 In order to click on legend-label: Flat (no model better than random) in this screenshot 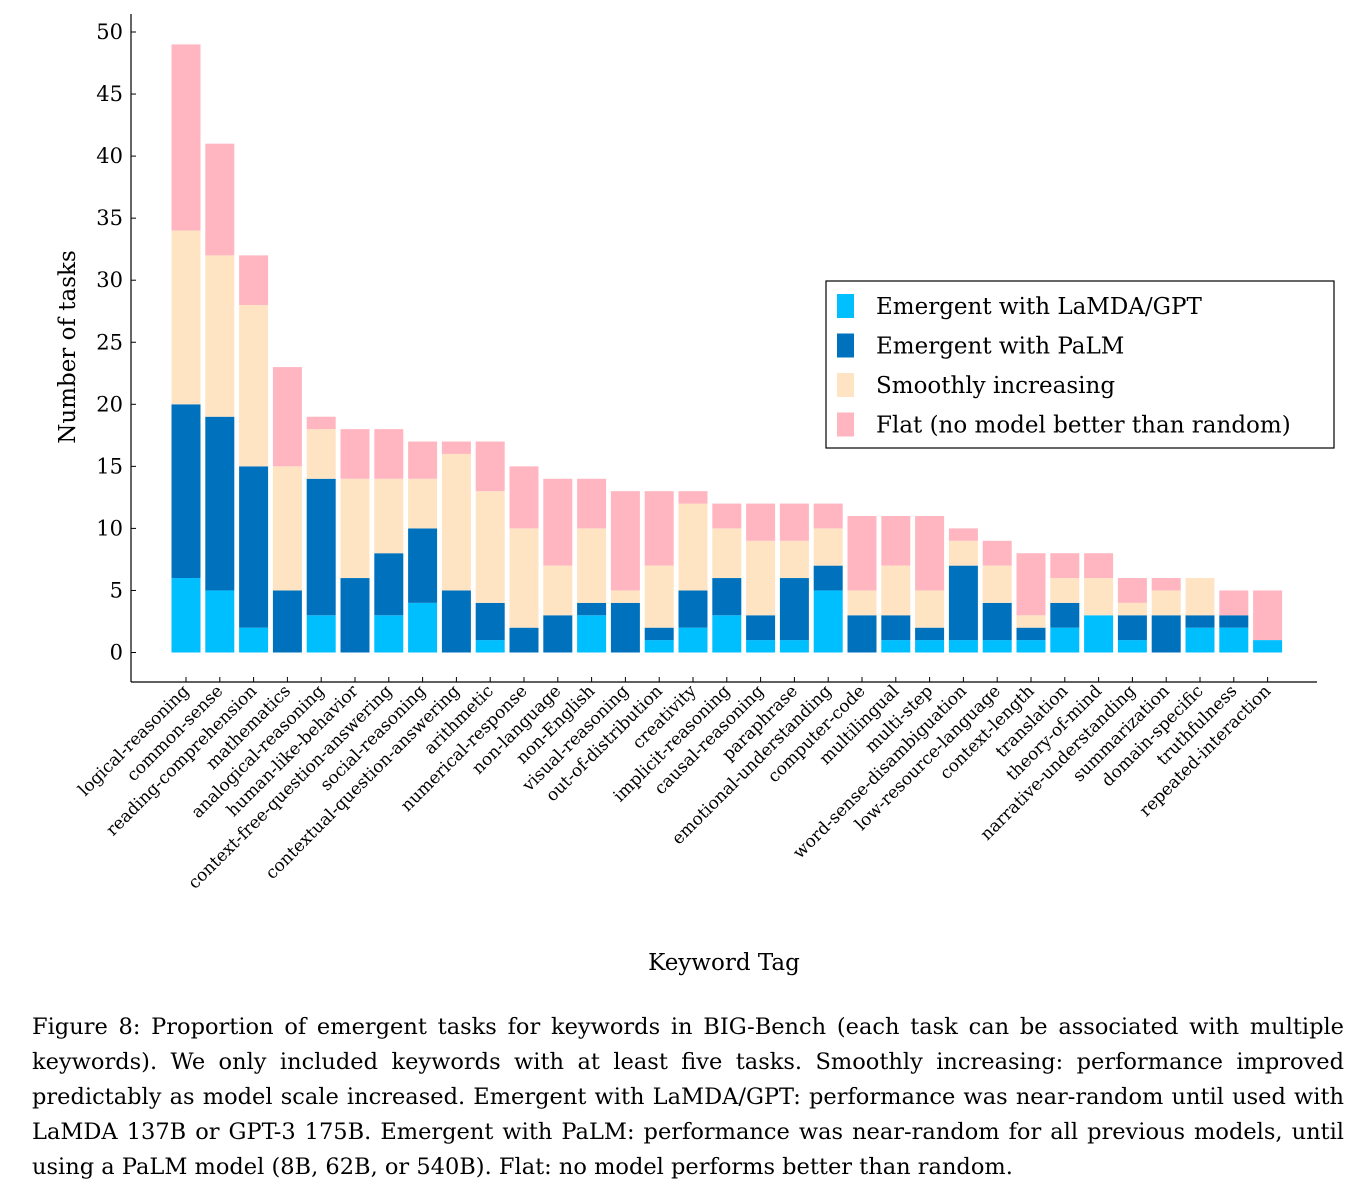, I will do `click(1083, 426)`.